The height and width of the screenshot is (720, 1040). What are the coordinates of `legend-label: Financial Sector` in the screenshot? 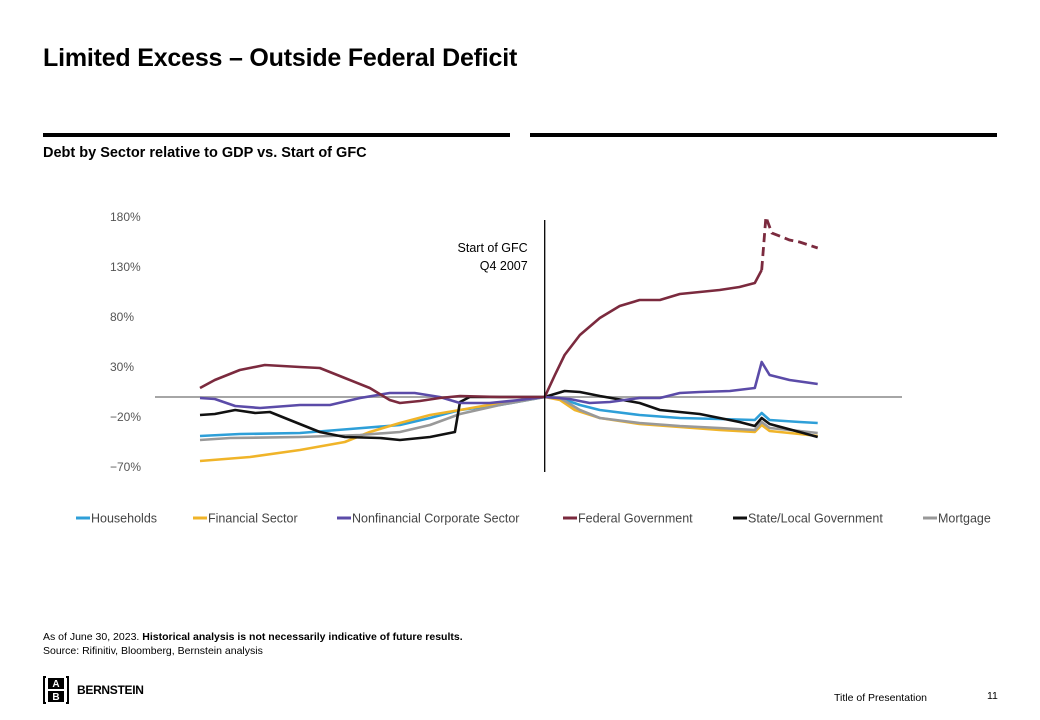 It's located at (253, 519).